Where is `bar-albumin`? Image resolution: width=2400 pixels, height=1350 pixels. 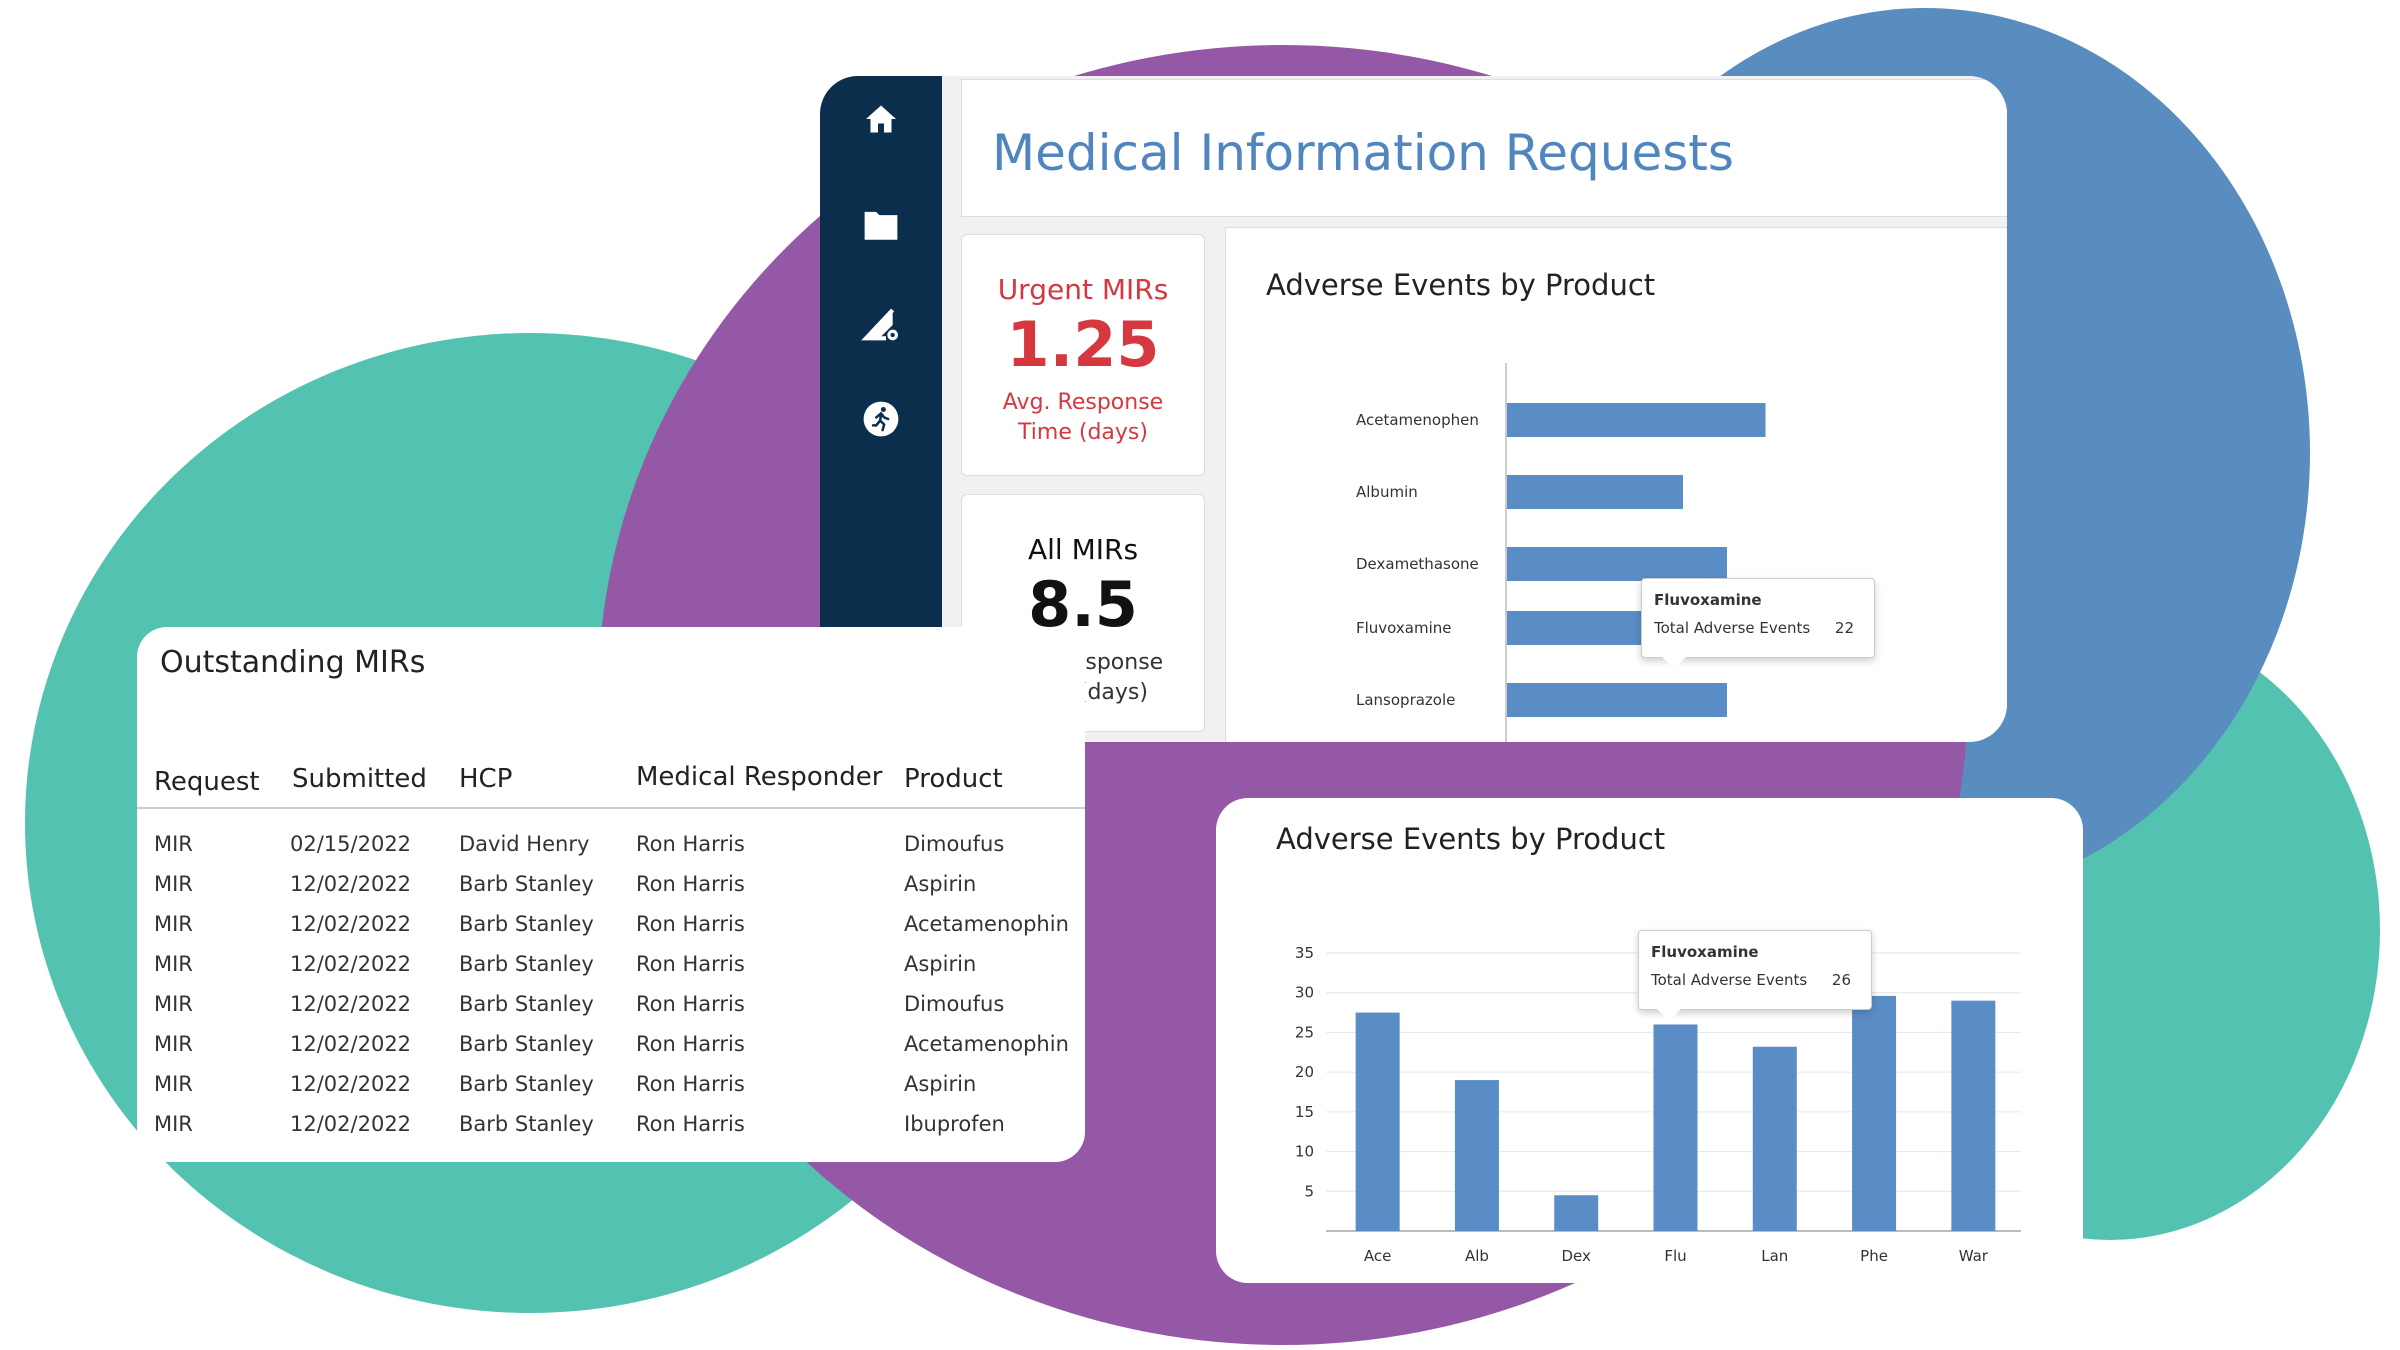
bar-albumin is located at coordinates (1595, 492).